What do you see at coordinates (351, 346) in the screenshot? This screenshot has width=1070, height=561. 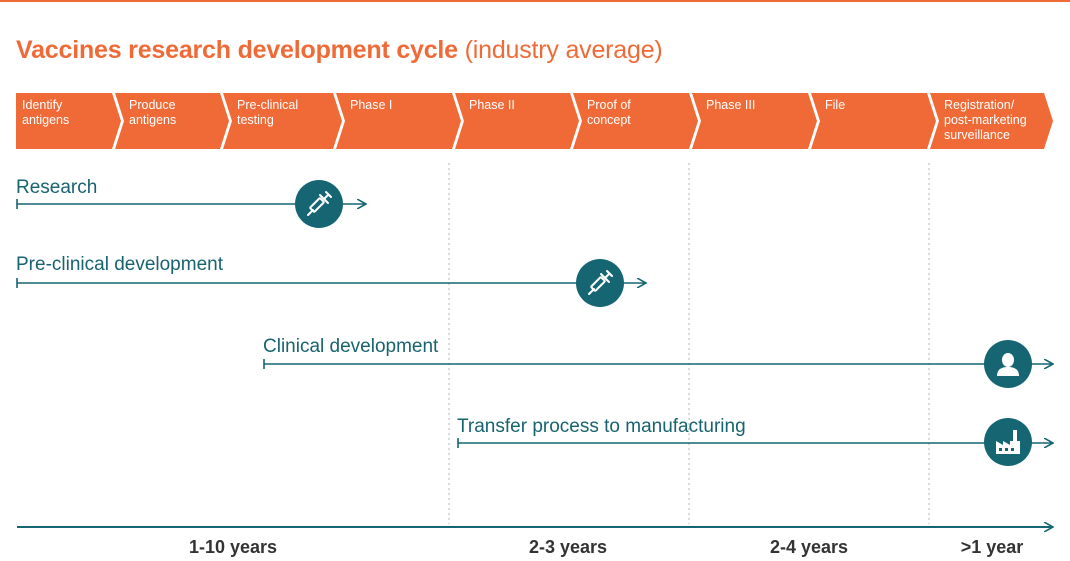 I see `stream-label-clinical: Clinical development` at bounding box center [351, 346].